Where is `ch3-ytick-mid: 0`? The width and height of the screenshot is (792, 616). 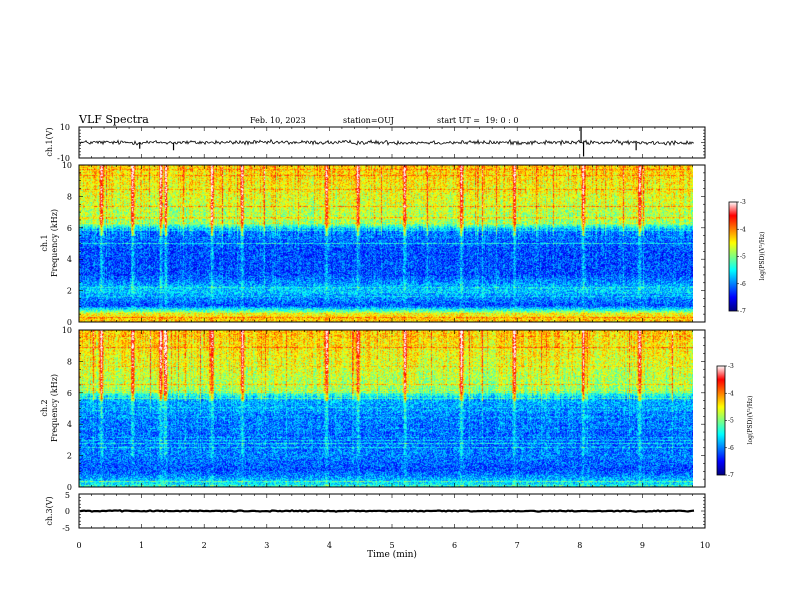 ch3-ytick-mid: 0 is located at coordinates (67, 511).